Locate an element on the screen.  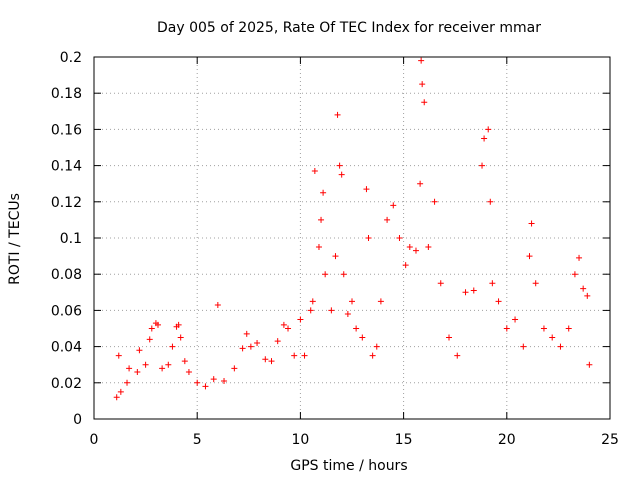
y-tick-label: 0.1 is located at coordinates (71, 239).